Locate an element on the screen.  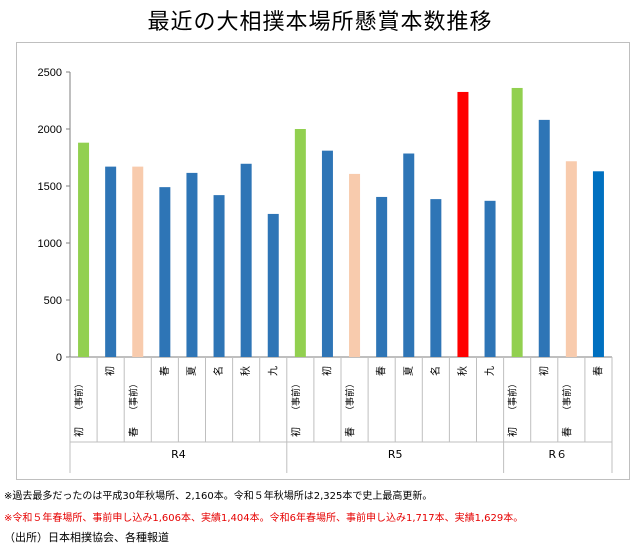
y-tick-label: 2500 is located at coordinates (50, 73).